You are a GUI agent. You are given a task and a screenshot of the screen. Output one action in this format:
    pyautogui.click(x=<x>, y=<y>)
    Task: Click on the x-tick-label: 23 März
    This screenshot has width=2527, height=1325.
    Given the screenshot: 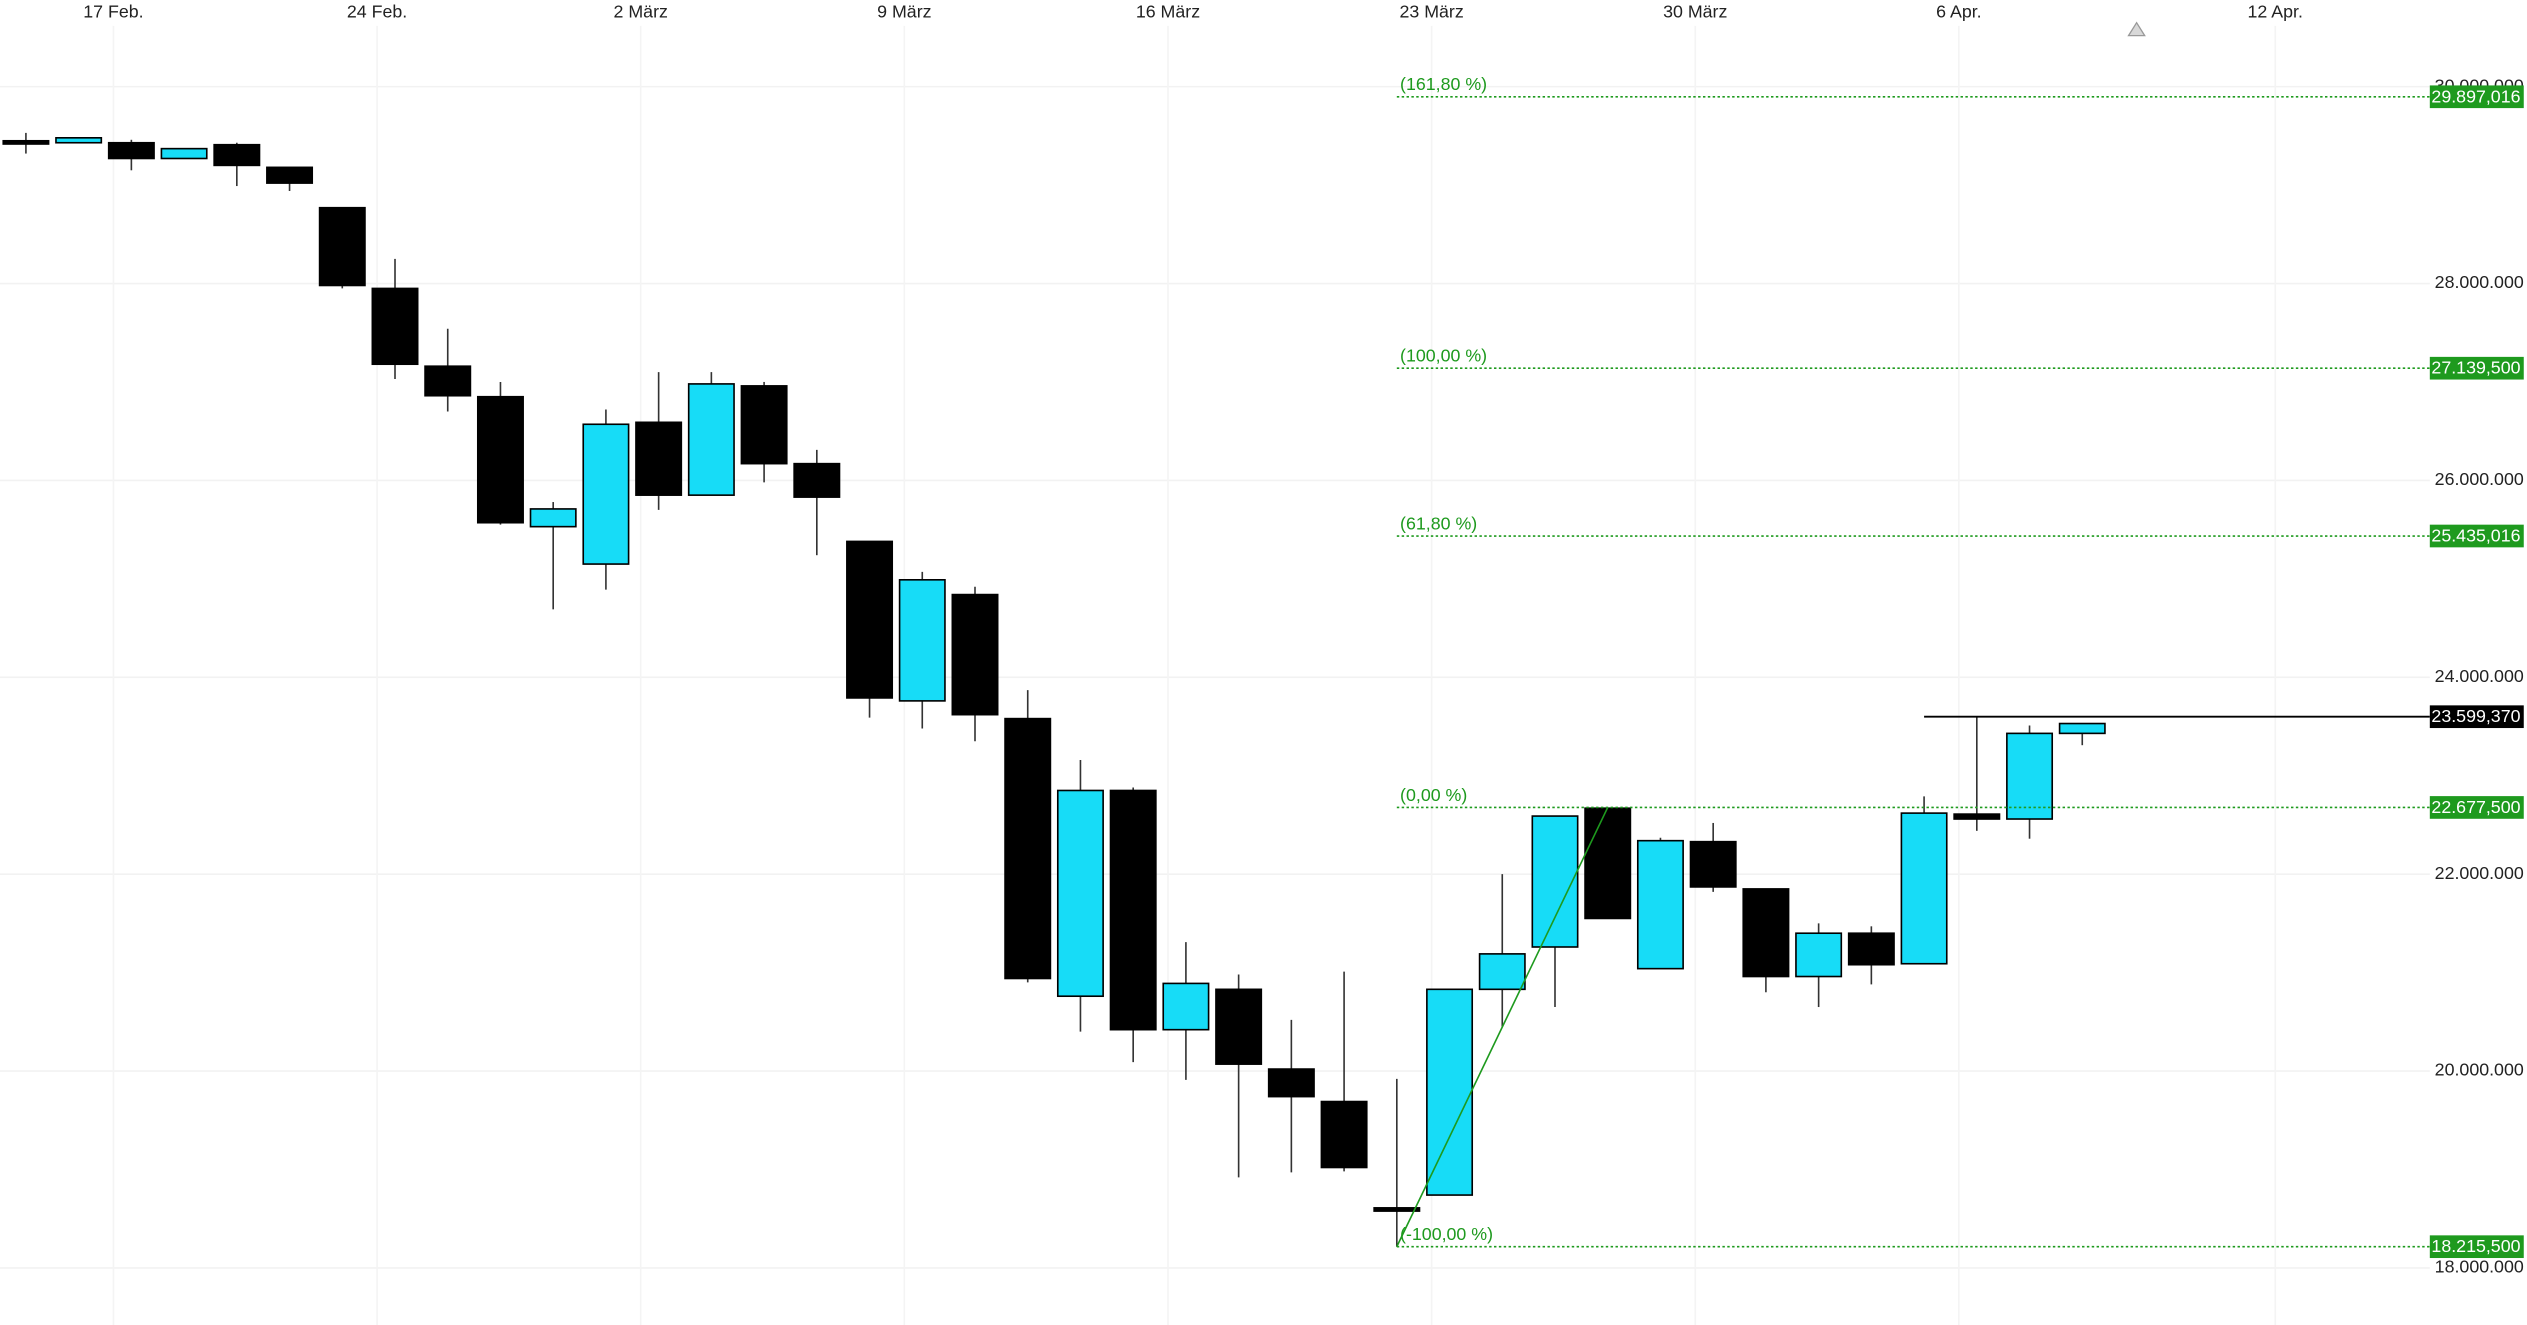 What is the action you would take?
    pyautogui.click(x=1431, y=12)
    